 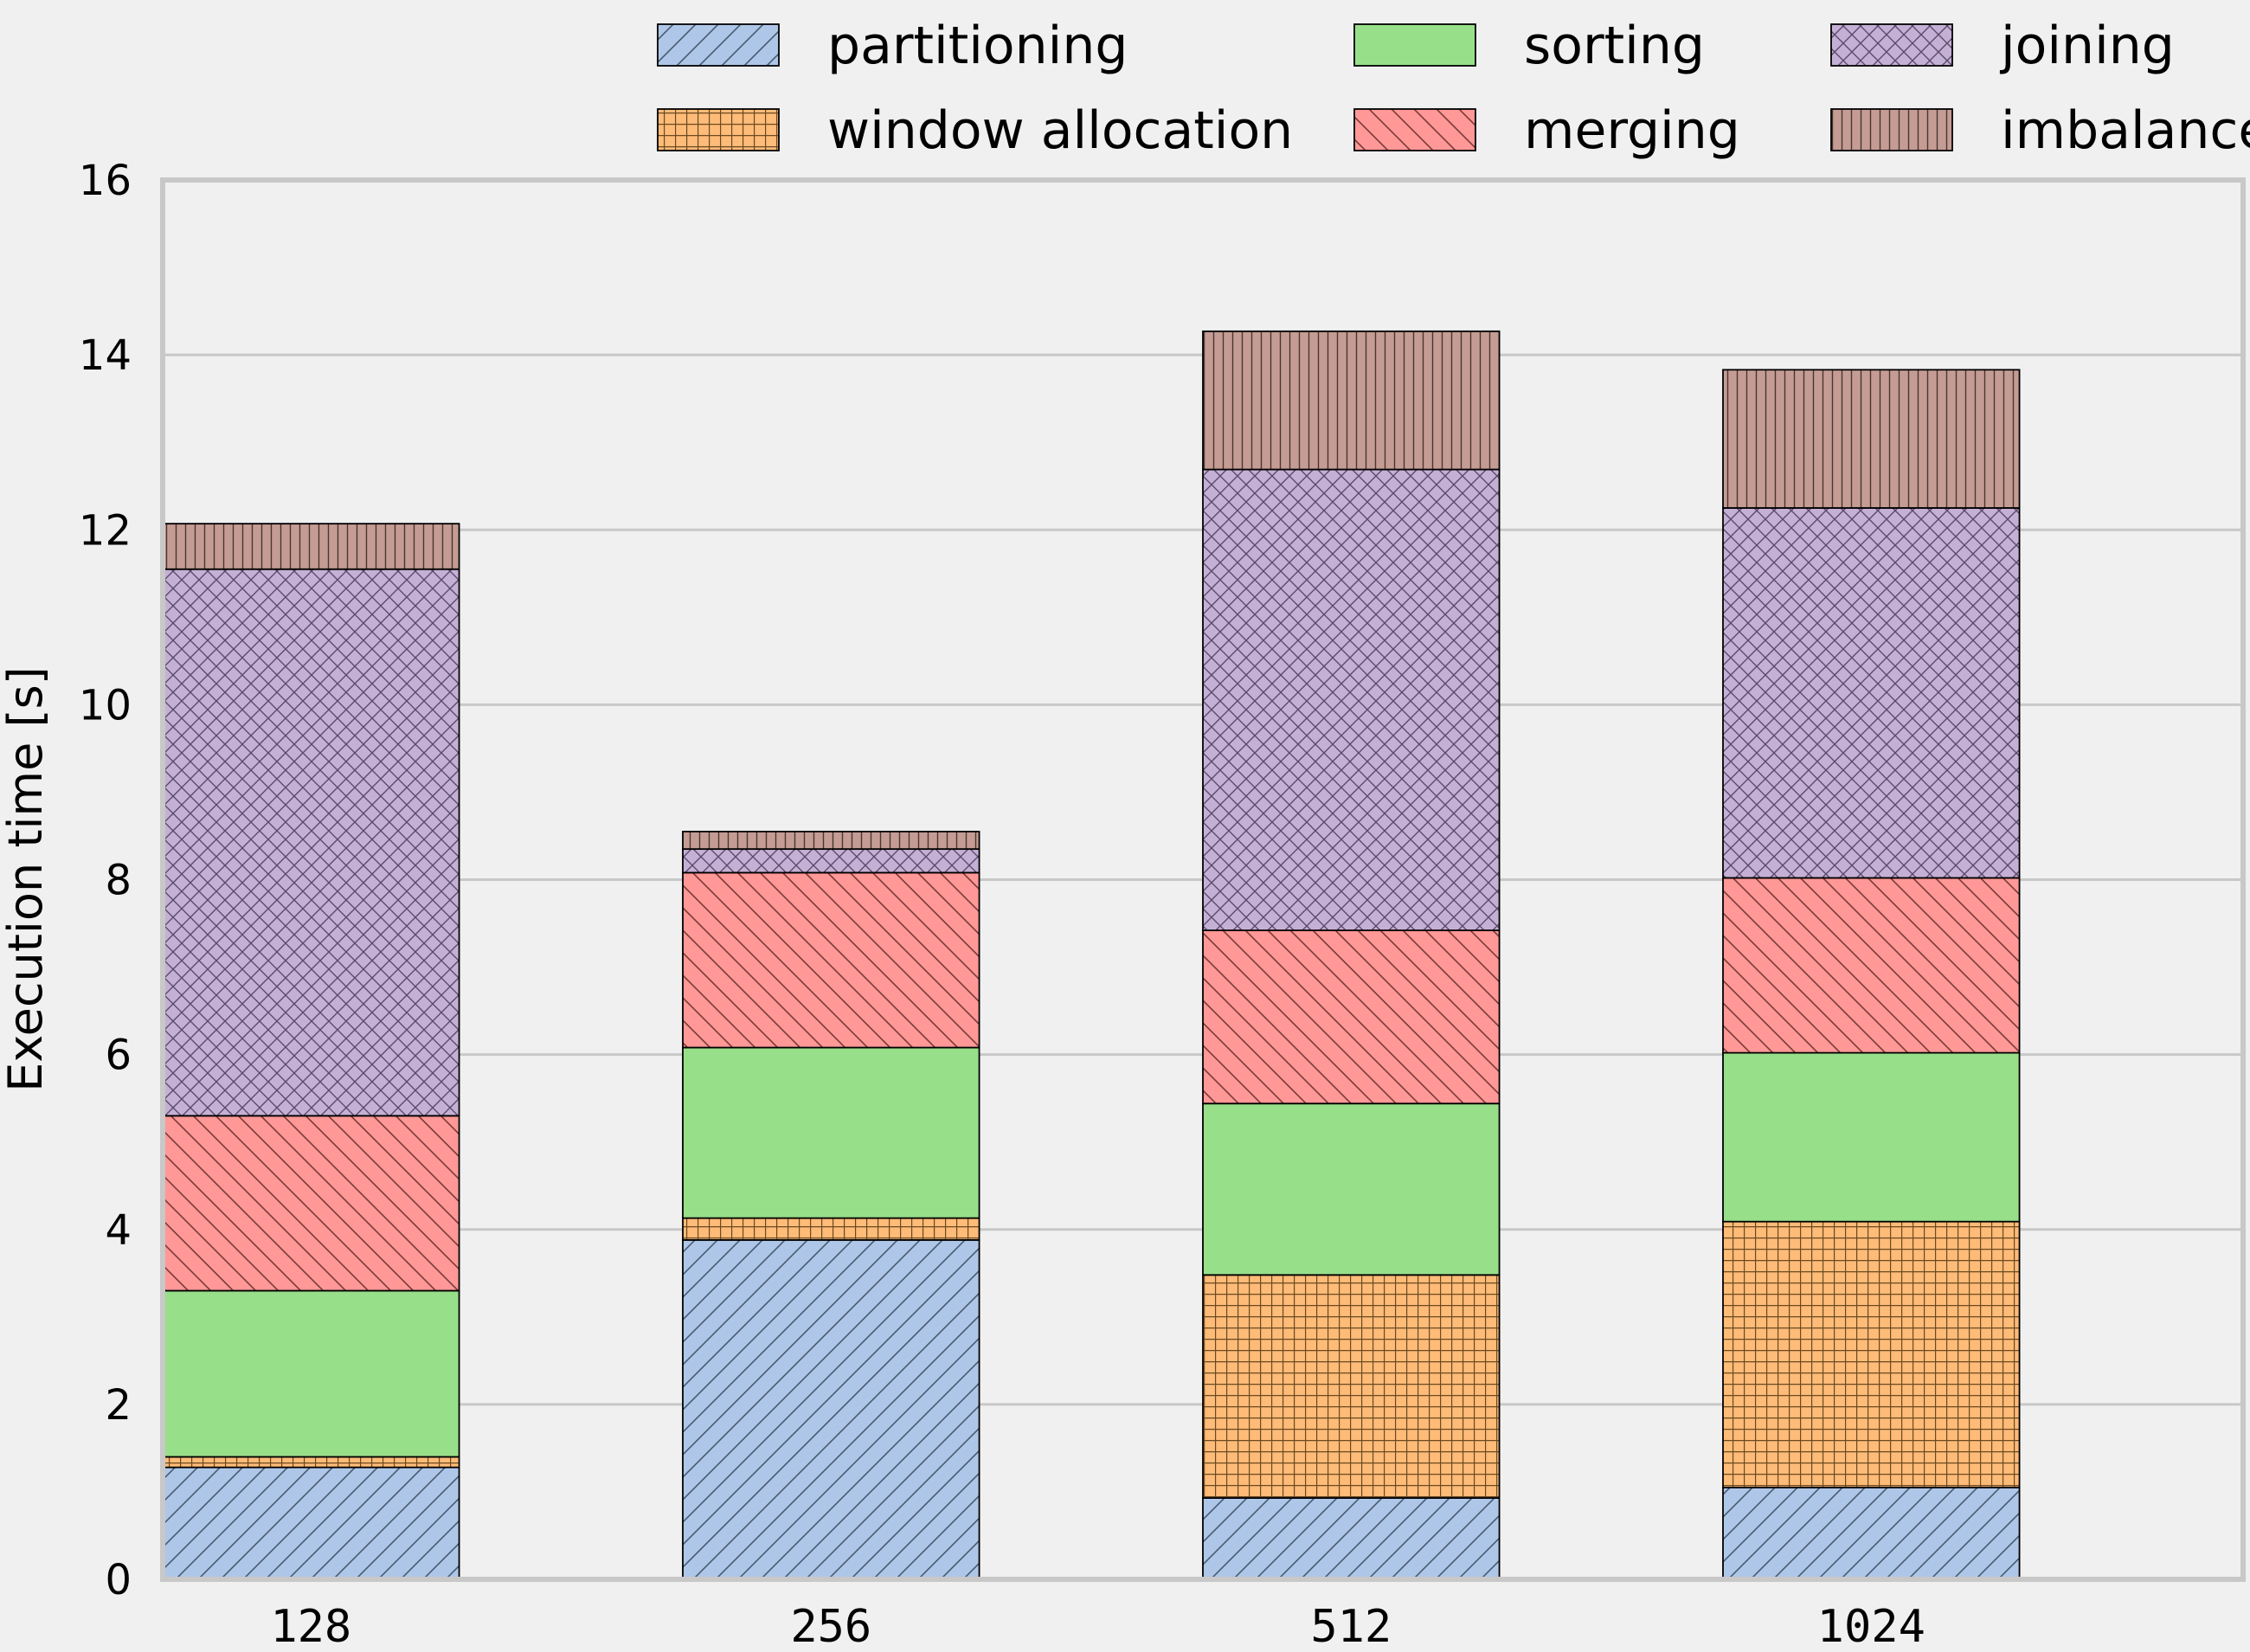 I want to click on legend-swatch-imbalance, so click(x=1891, y=129).